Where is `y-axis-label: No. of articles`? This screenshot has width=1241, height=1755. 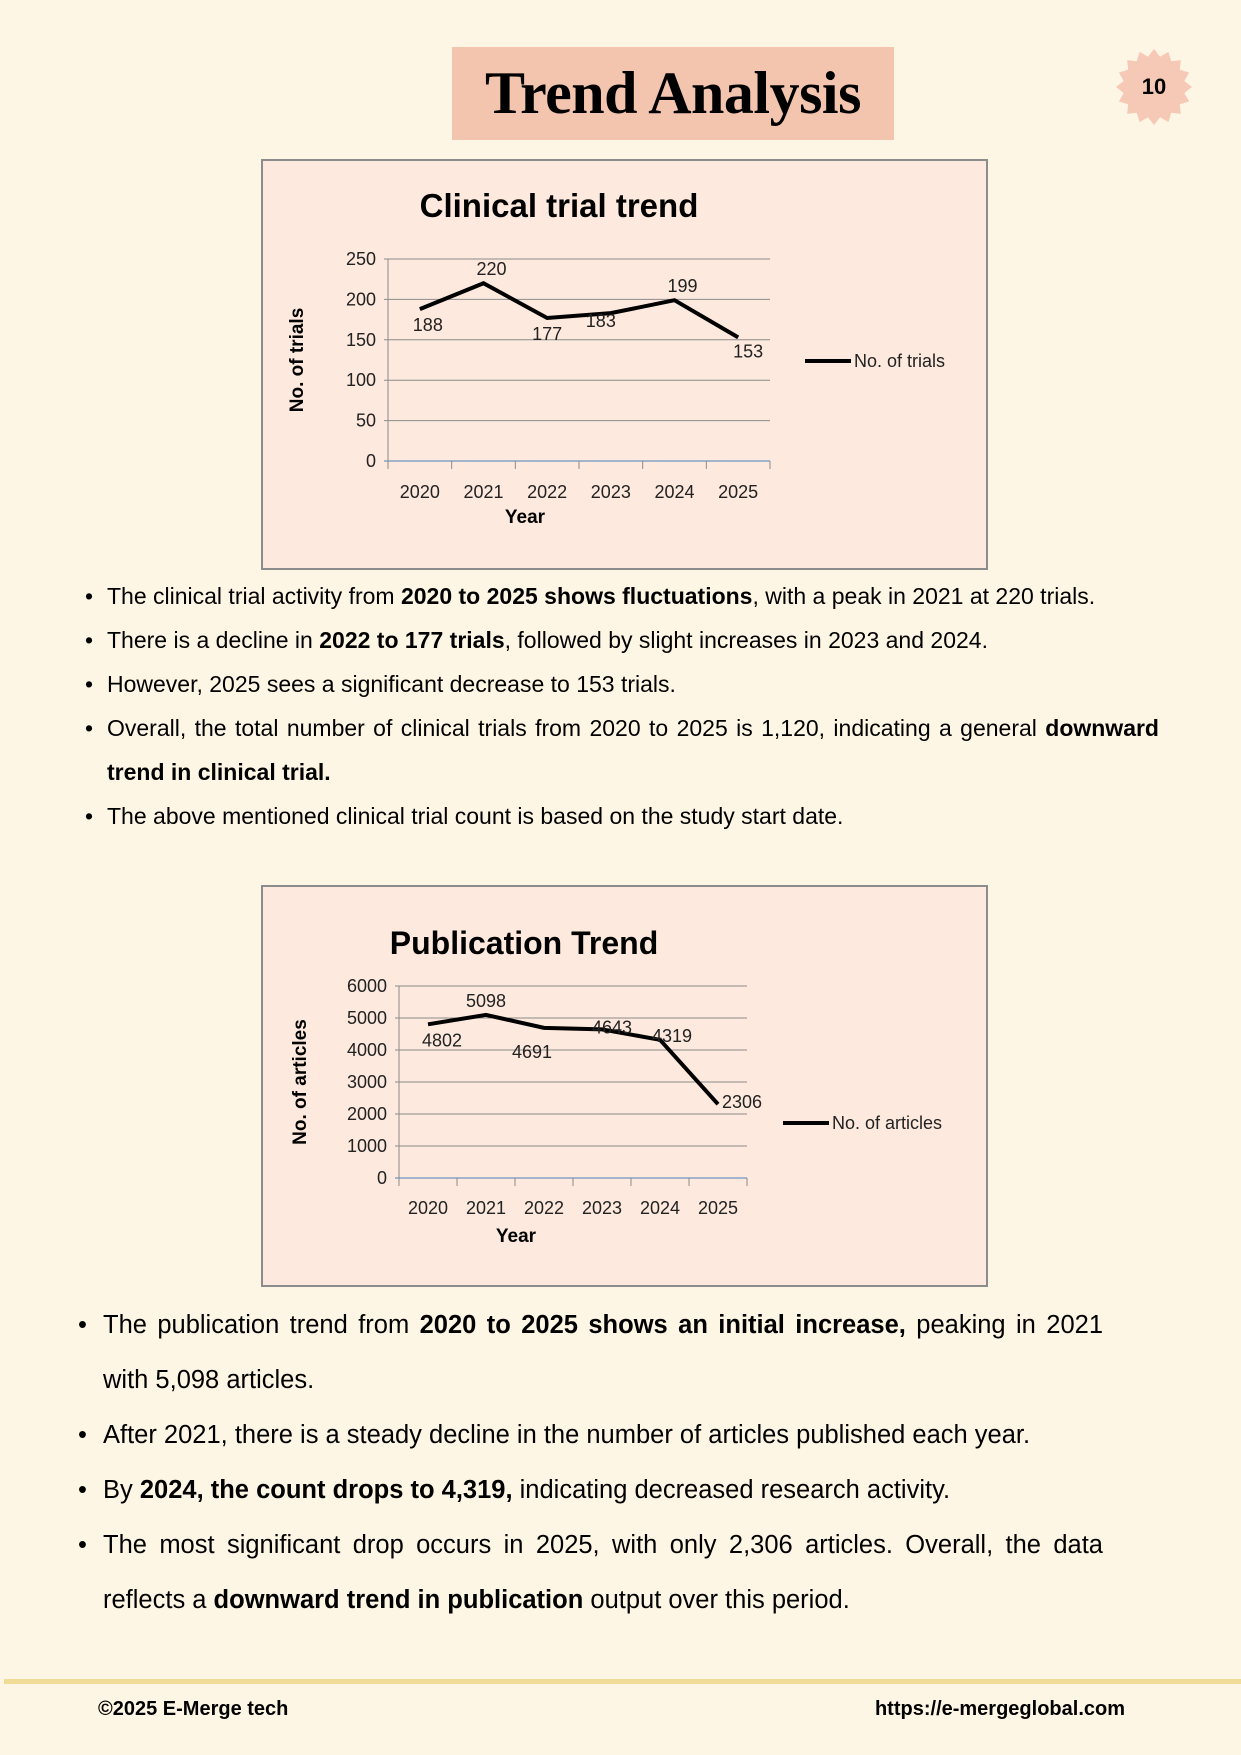 y-axis-label: No. of articles is located at coordinates (300, 1082).